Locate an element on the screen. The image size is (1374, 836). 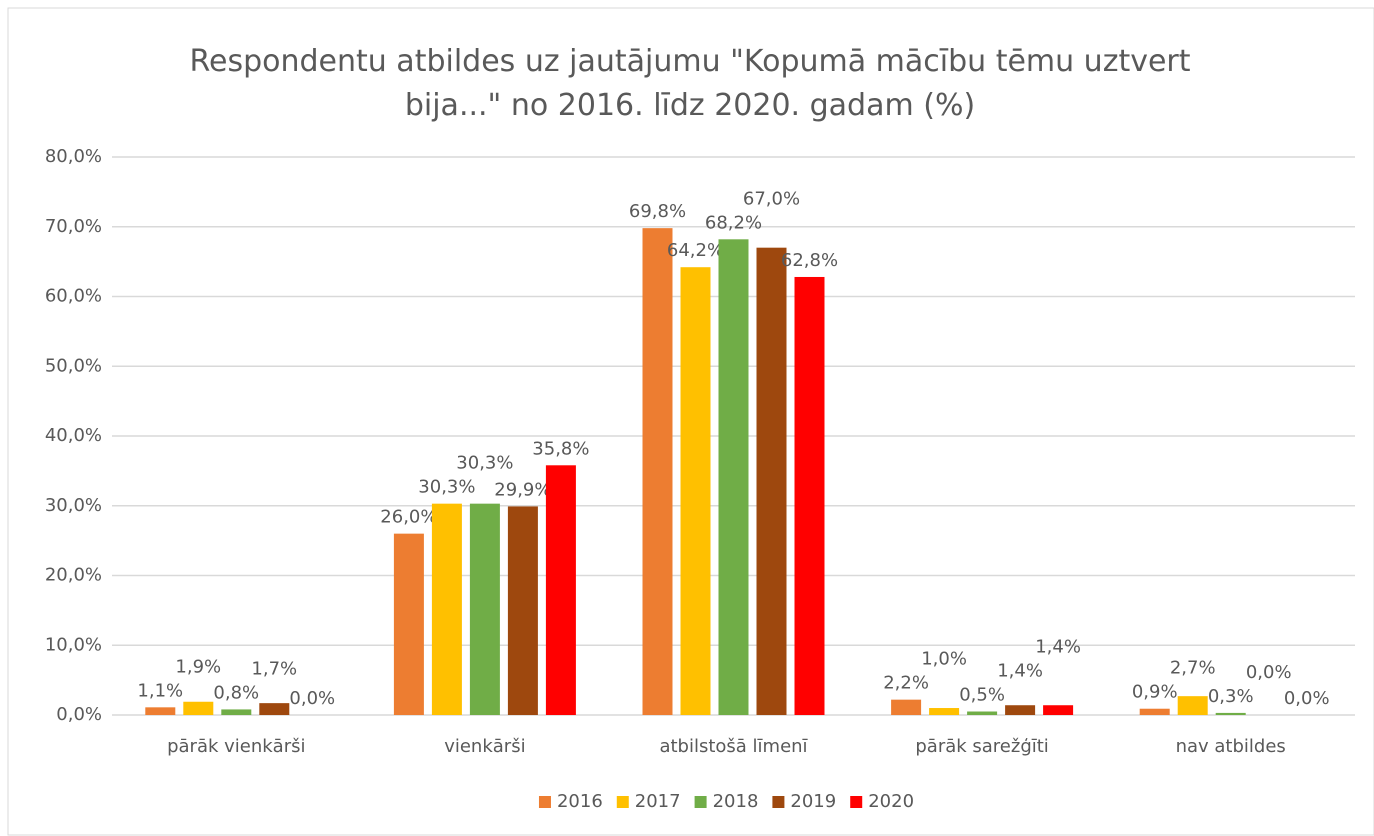
y-tick-label: 80,0% is located at coordinates (73, 156).